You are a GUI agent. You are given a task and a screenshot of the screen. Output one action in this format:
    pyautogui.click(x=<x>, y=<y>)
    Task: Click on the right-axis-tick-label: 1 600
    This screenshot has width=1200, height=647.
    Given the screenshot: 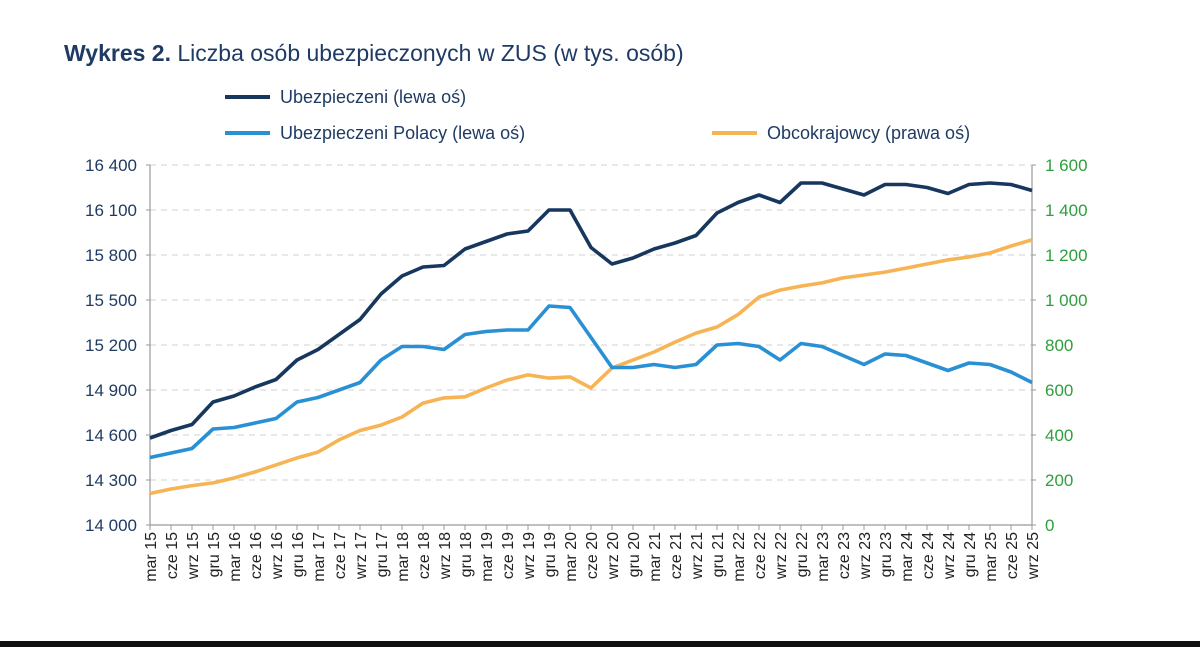 What is the action you would take?
    pyautogui.click(x=1066, y=165)
    